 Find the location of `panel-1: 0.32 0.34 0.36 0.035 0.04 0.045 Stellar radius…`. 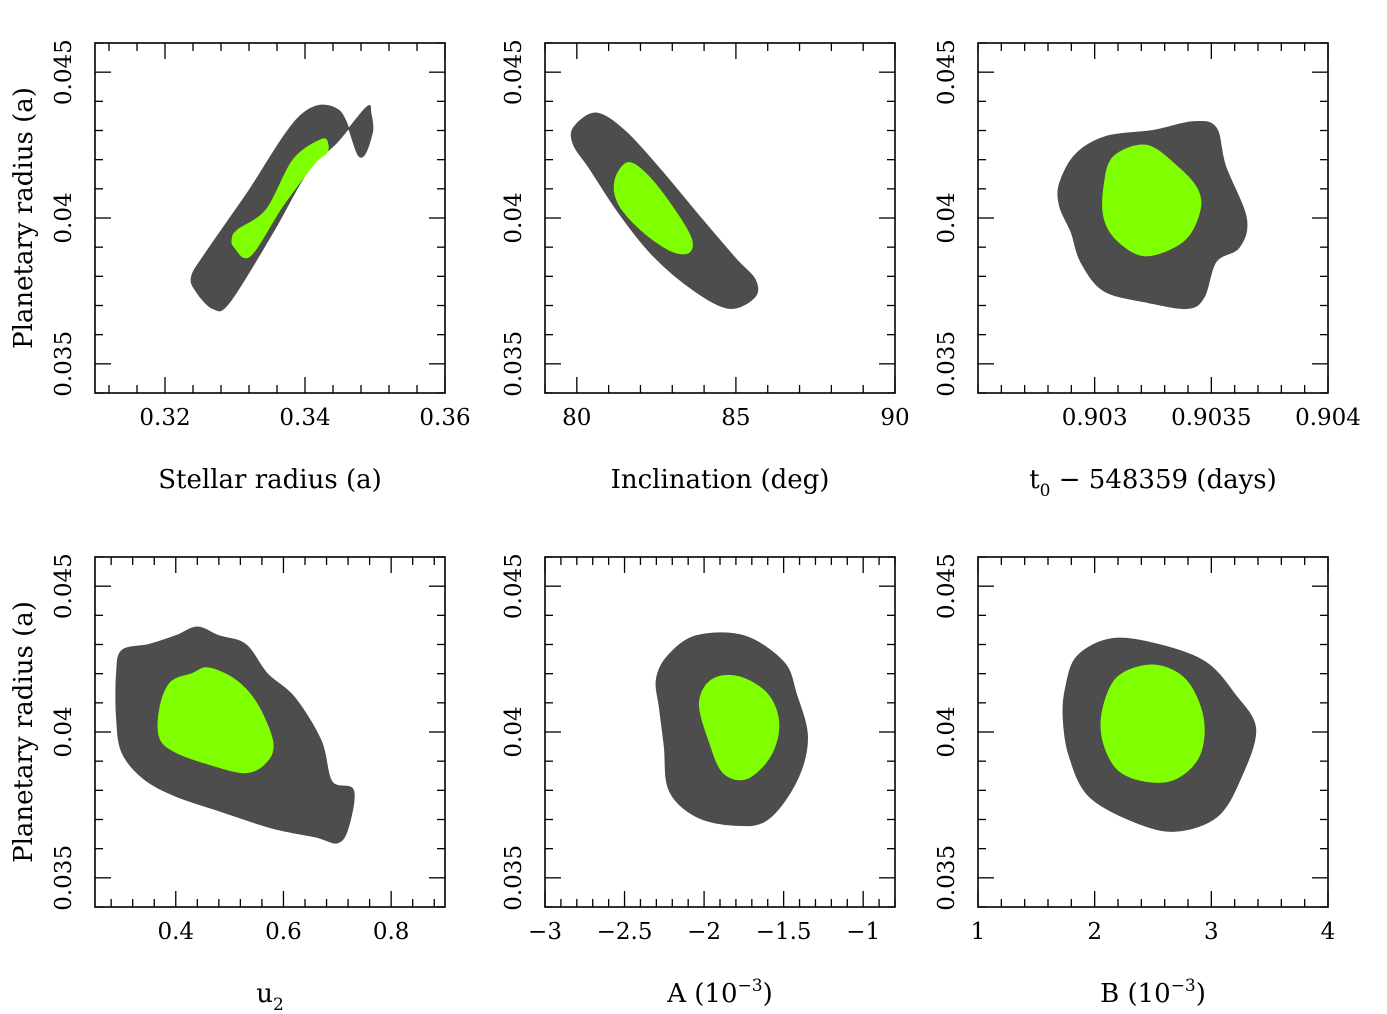

panel-1: 0.32 0.34 0.36 0.035 0.04 0.045 Stellar radius… is located at coordinates (240, 267).